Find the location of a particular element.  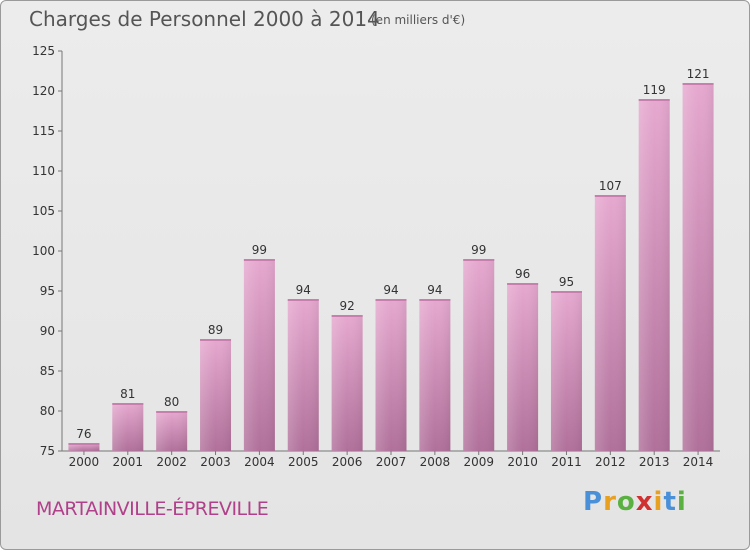

y-tick-label: 85 is located at coordinates (47, 371).